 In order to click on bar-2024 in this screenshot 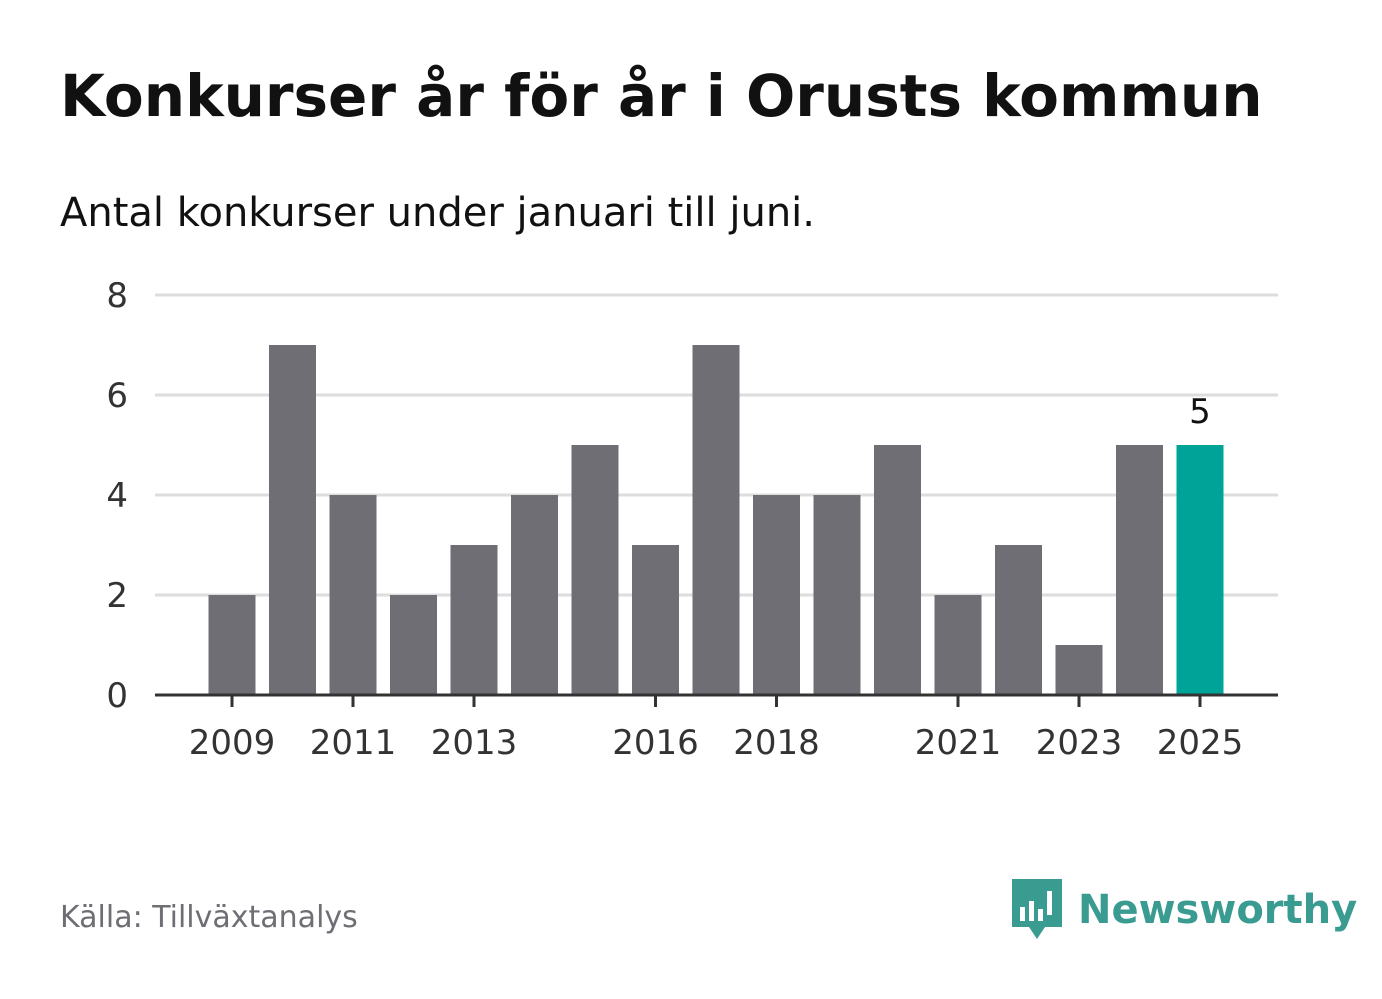, I will do `click(1139, 570)`.